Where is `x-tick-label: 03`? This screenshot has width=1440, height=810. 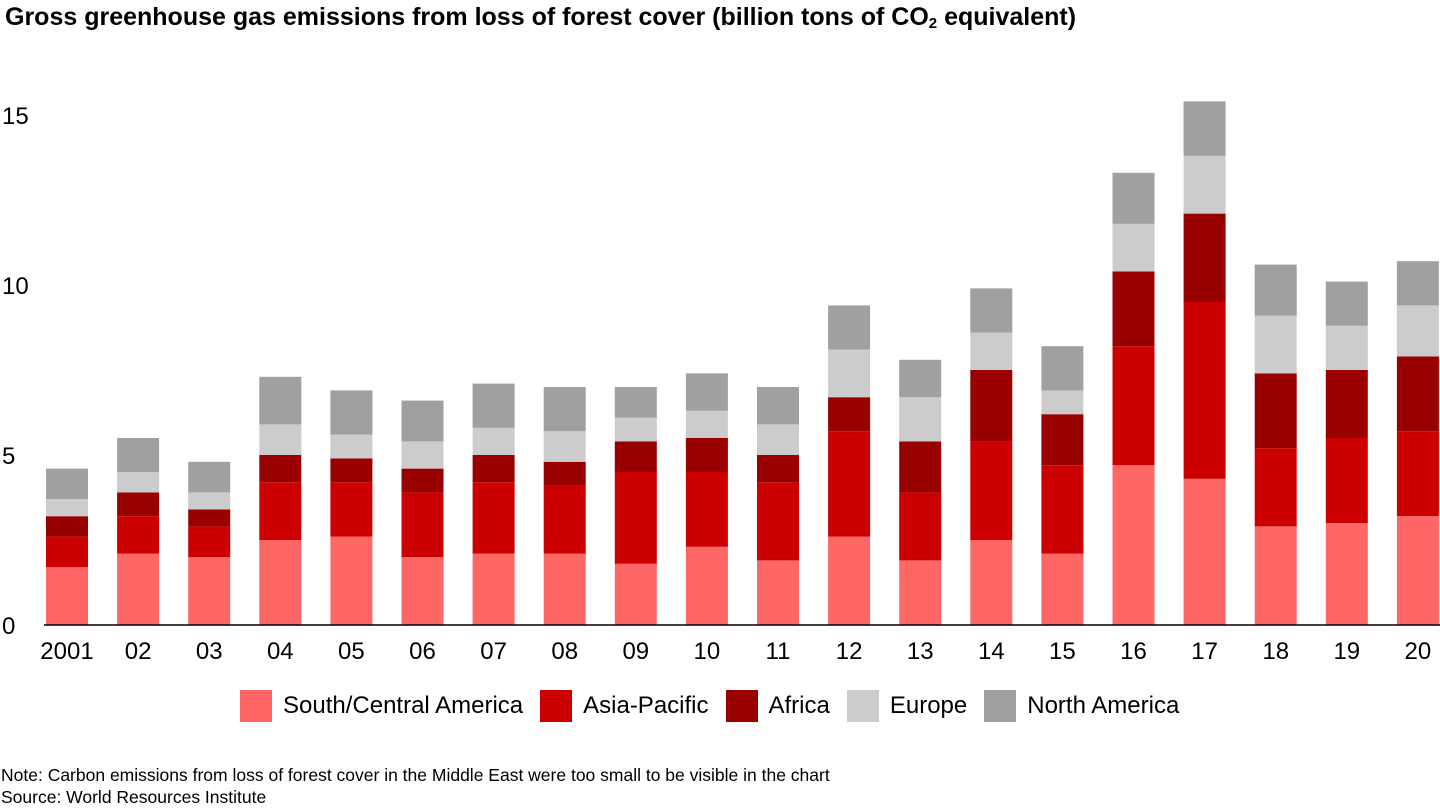
x-tick-label: 03 is located at coordinates (209, 651).